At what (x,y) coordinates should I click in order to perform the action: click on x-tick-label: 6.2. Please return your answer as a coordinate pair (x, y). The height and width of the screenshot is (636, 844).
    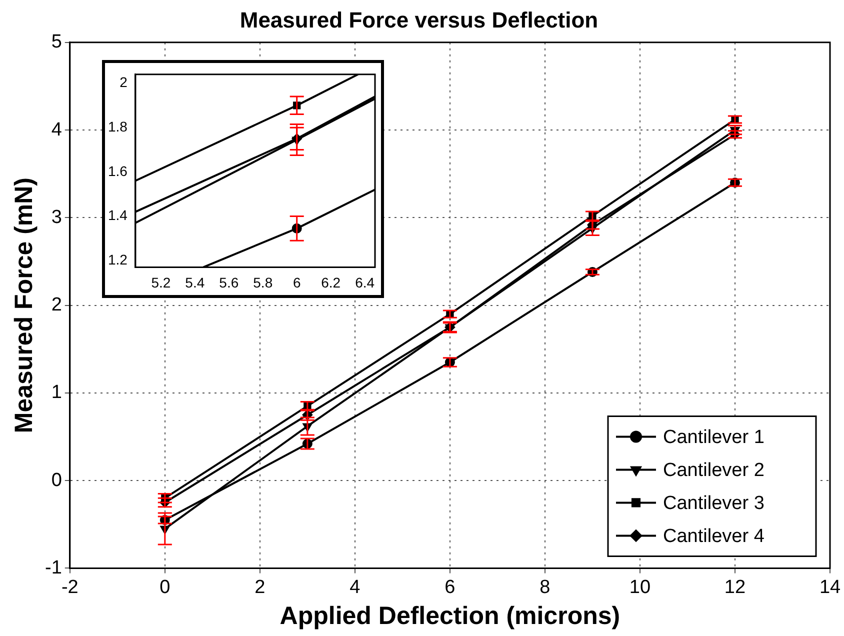
    Looking at the image, I should click on (331, 282).